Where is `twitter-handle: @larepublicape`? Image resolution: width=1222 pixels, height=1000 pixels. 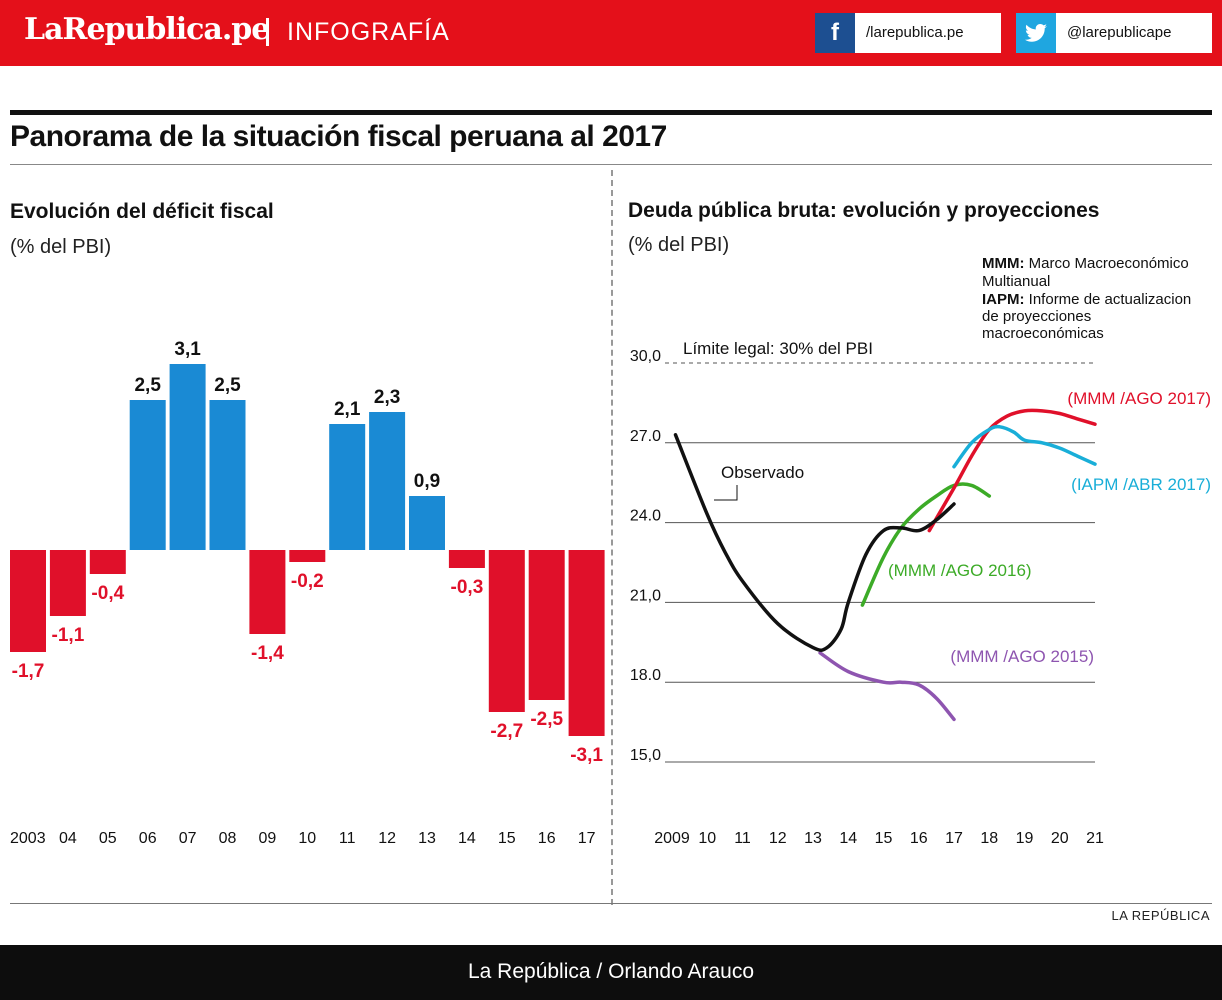 twitter-handle: @larepublicape is located at coordinates (1119, 32).